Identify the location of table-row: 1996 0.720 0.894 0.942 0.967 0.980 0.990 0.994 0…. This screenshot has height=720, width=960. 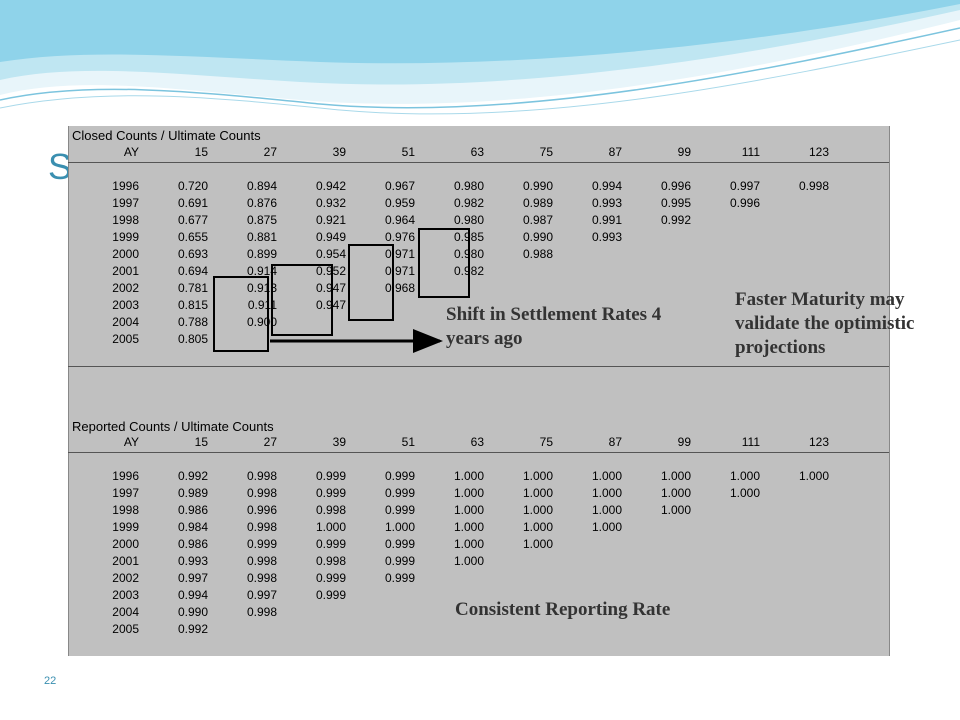
(478, 187).